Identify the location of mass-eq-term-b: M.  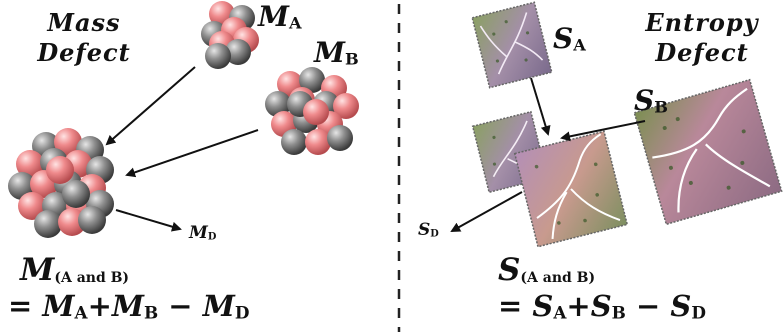
(127, 306).